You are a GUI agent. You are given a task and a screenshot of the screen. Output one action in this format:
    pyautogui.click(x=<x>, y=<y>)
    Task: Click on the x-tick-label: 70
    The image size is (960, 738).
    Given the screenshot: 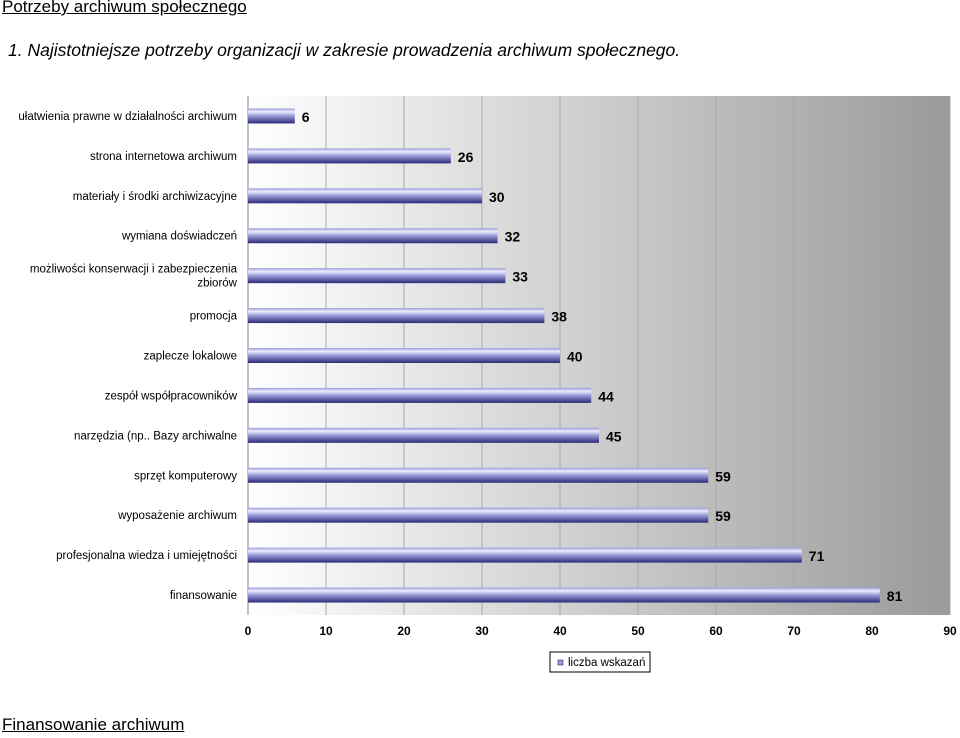 What is the action you would take?
    pyautogui.click(x=794, y=631)
    